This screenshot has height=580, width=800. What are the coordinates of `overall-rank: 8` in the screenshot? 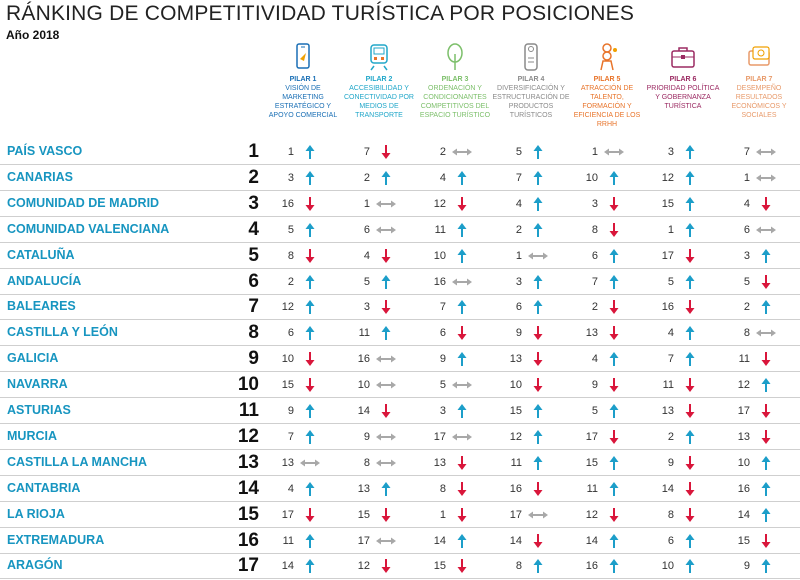 It's located at (253, 333).